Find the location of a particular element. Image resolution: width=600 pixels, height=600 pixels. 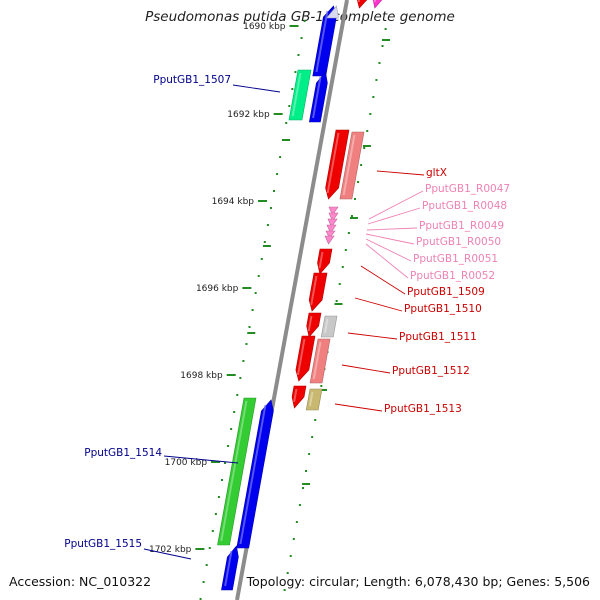

map-title: Pseudomonas putida GB-1, complete genome is located at coordinates (300, 17).